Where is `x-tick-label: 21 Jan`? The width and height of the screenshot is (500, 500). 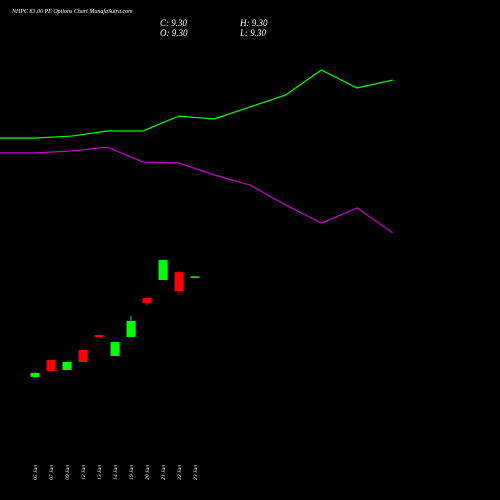
x-tick-label: 21 Jan is located at coordinates (164, 472).